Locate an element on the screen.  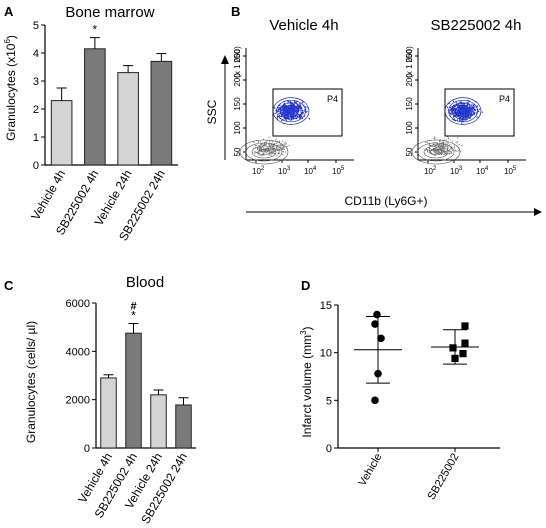
flow-contour-grey is located at coordinates (436, 152).